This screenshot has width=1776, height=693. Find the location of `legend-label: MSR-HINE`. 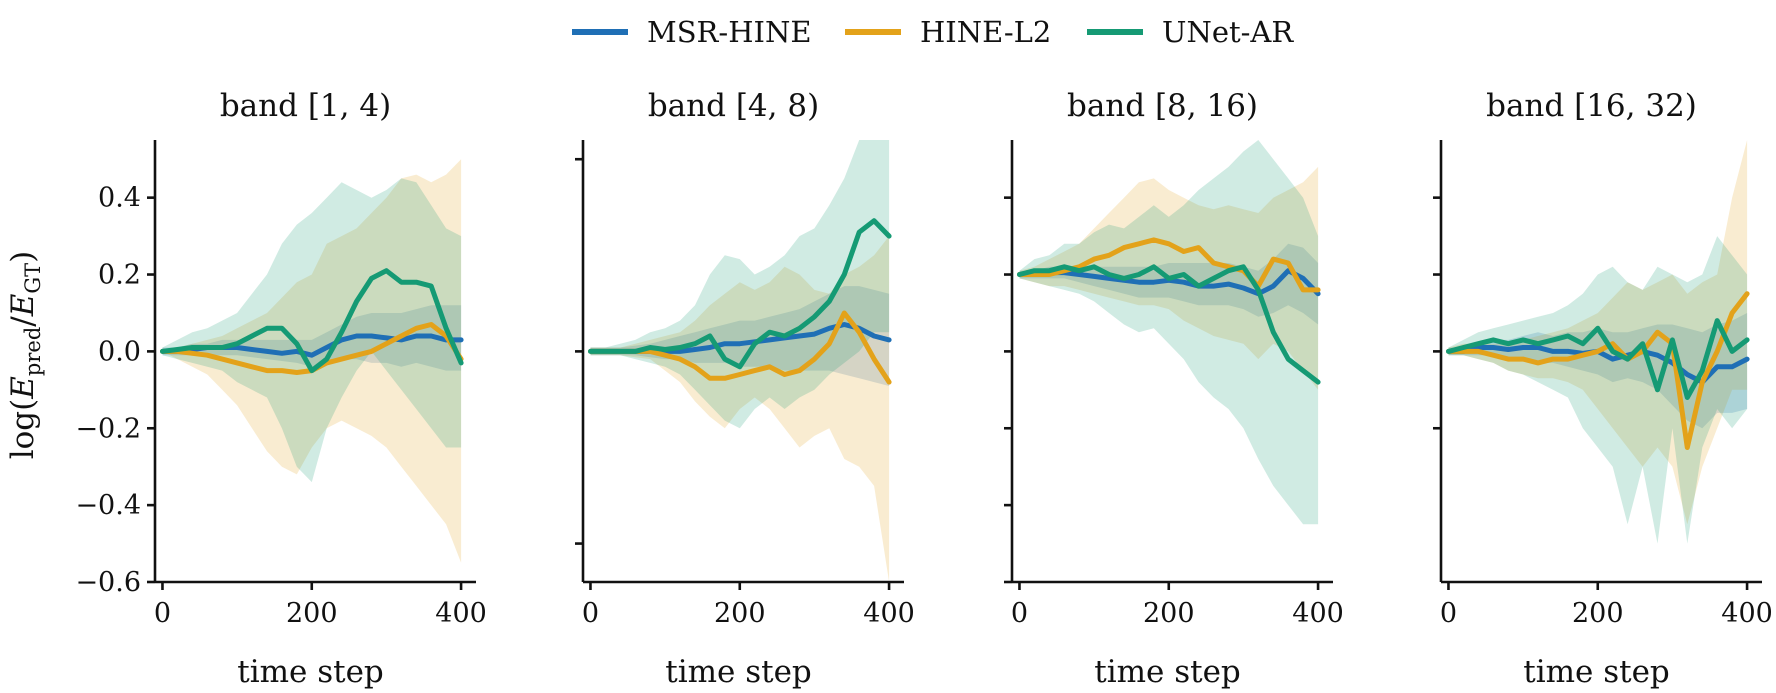

legend-label: MSR-HINE is located at coordinates (729, 32).